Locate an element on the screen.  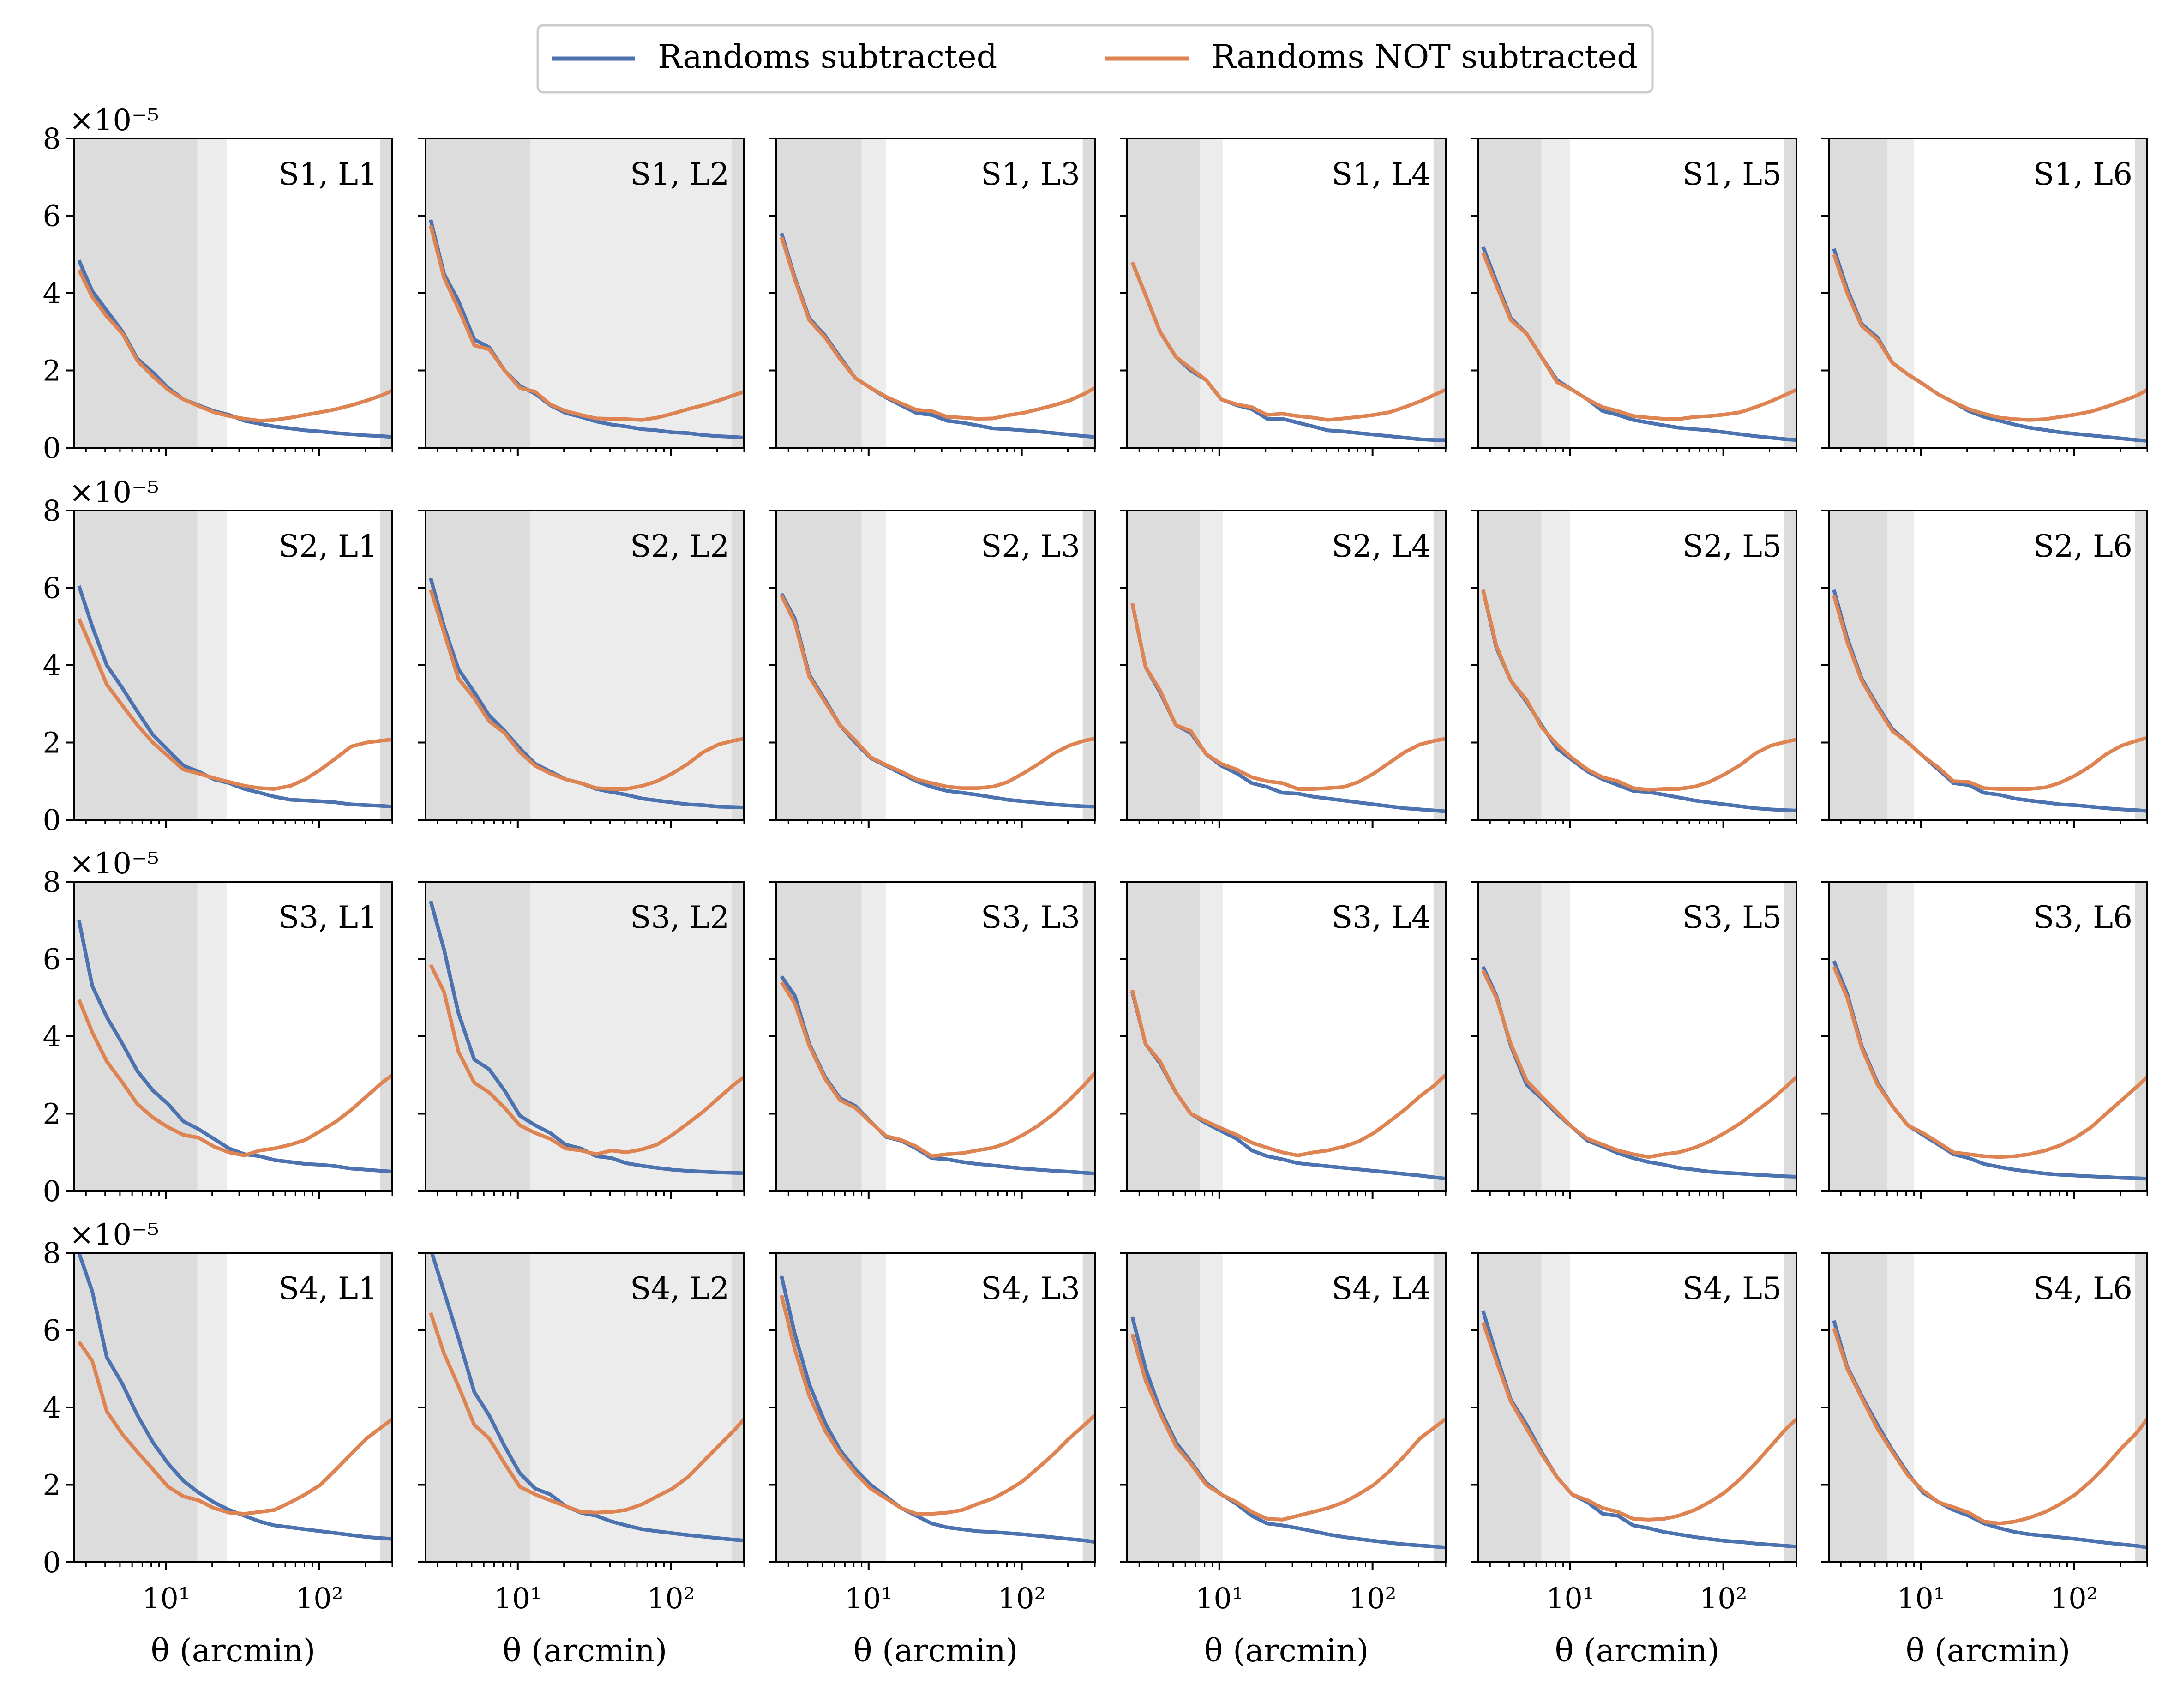
panel-label: S4, L6 is located at coordinates (2082, 1288).